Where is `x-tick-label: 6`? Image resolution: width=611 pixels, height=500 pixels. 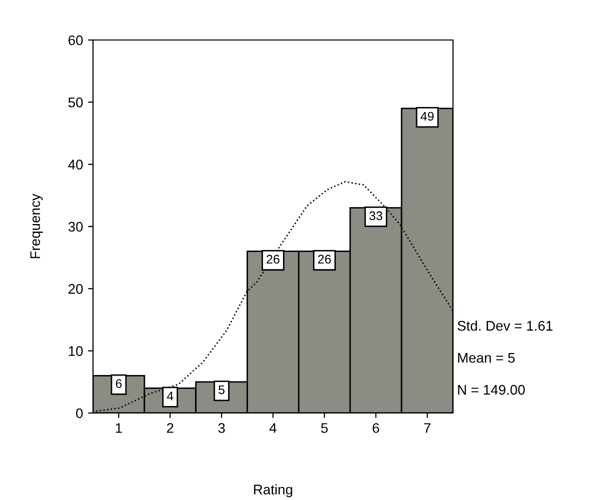 x-tick-label: 6 is located at coordinates (376, 428).